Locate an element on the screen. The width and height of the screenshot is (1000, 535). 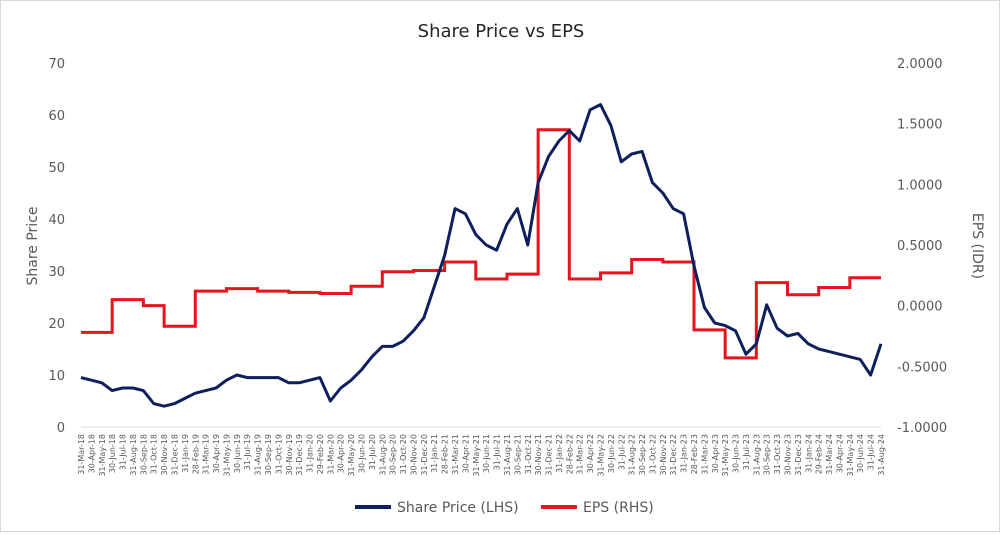
x-tick-label: 31-Jul-18 is located at coordinates (123, 452).